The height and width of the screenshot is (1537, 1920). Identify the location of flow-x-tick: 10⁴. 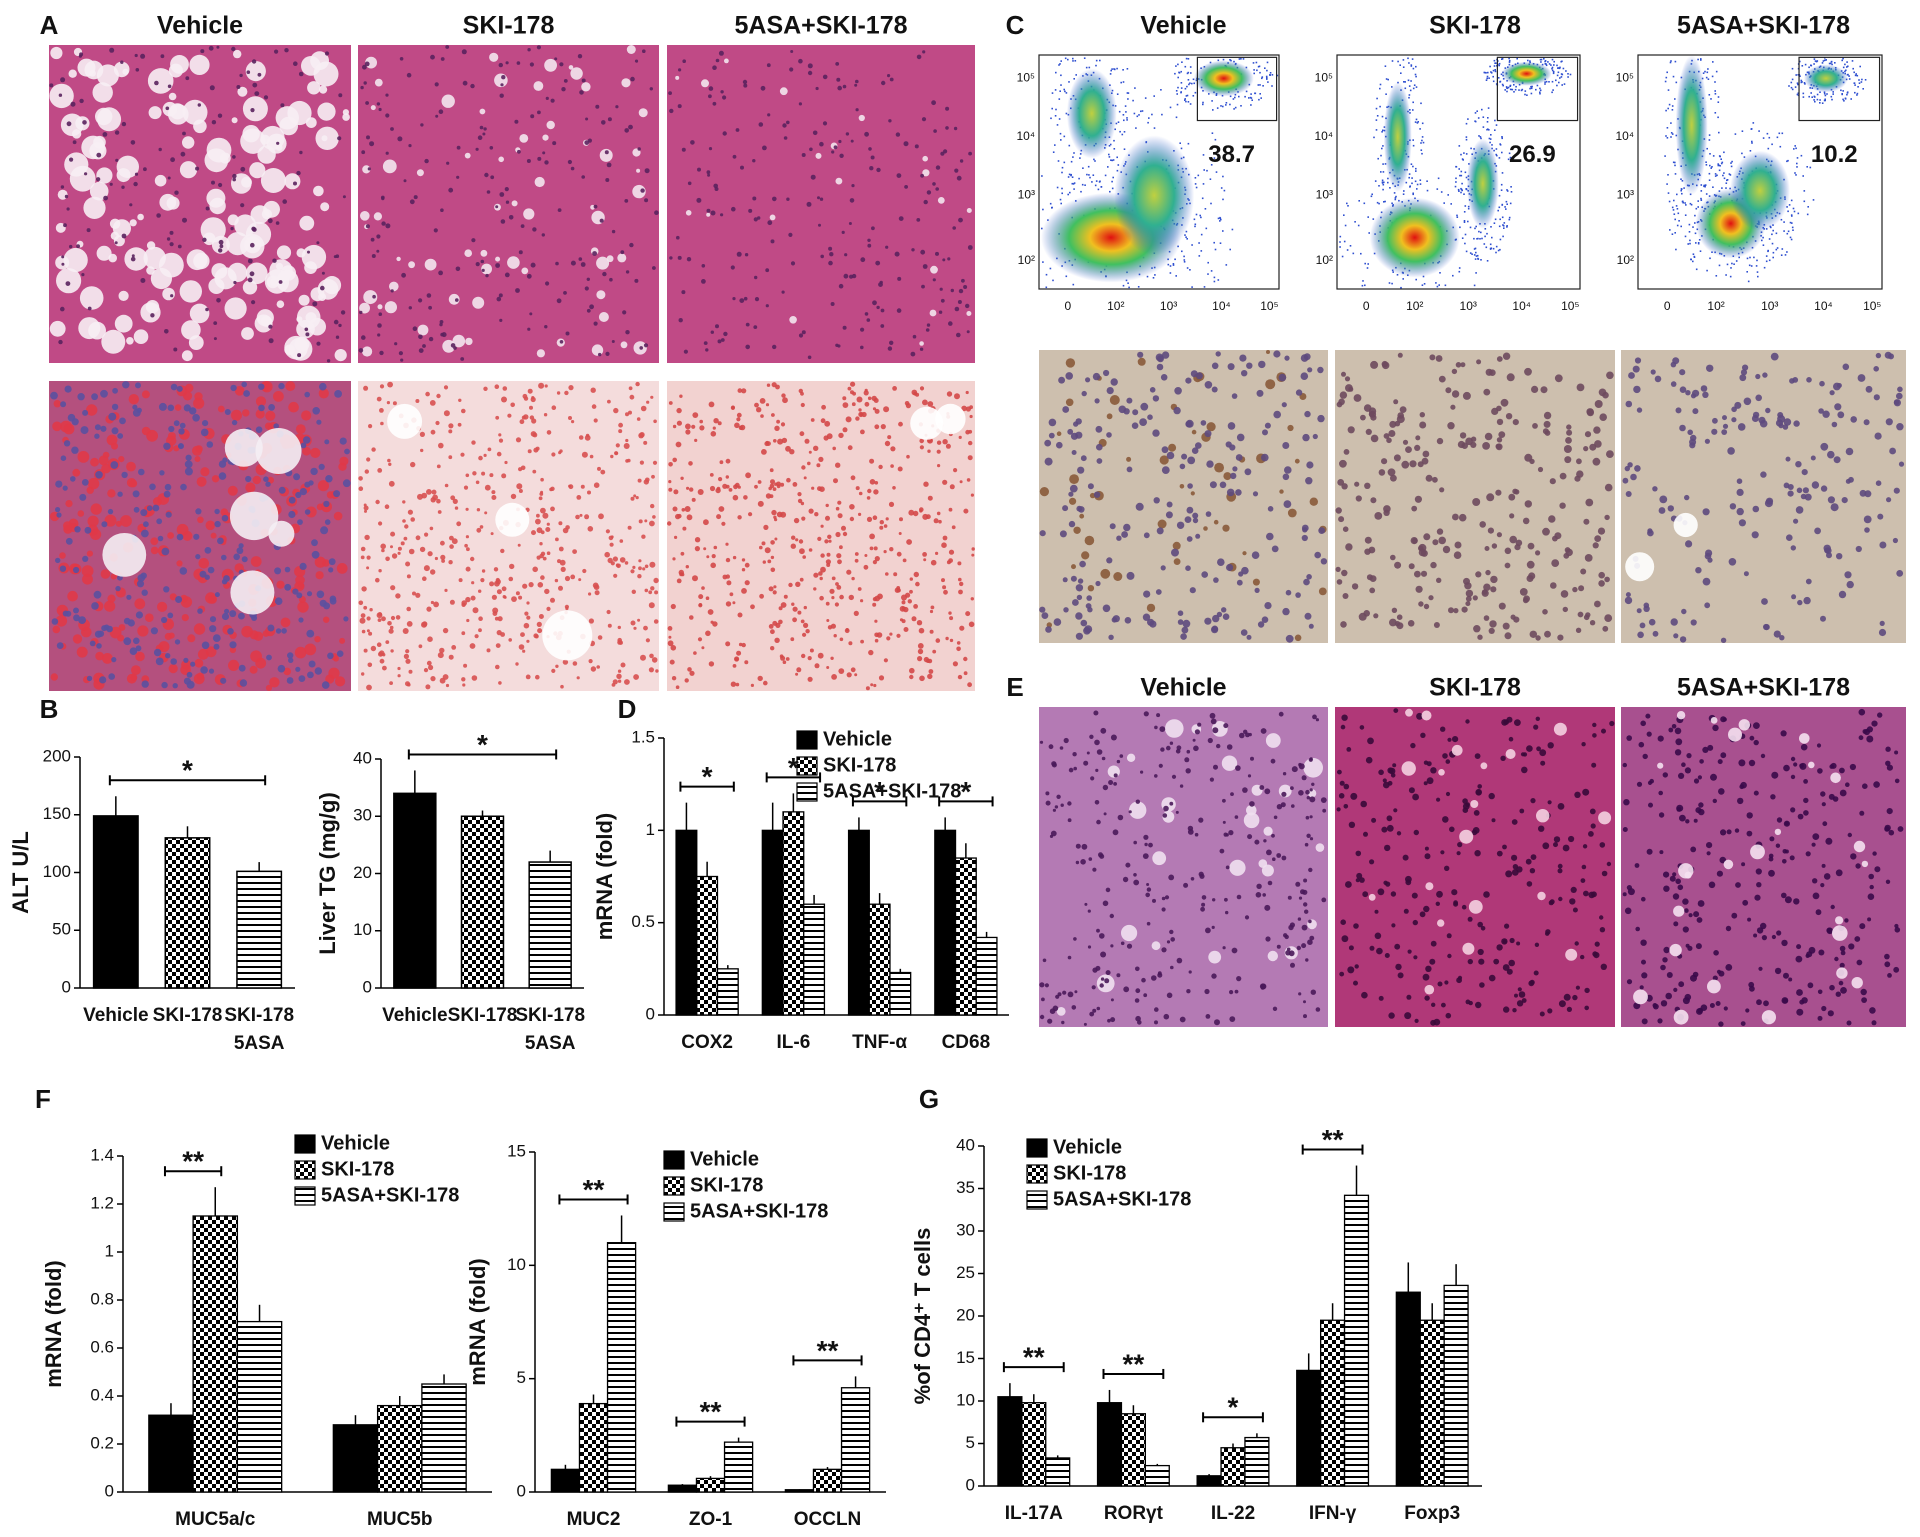
(1221, 306).